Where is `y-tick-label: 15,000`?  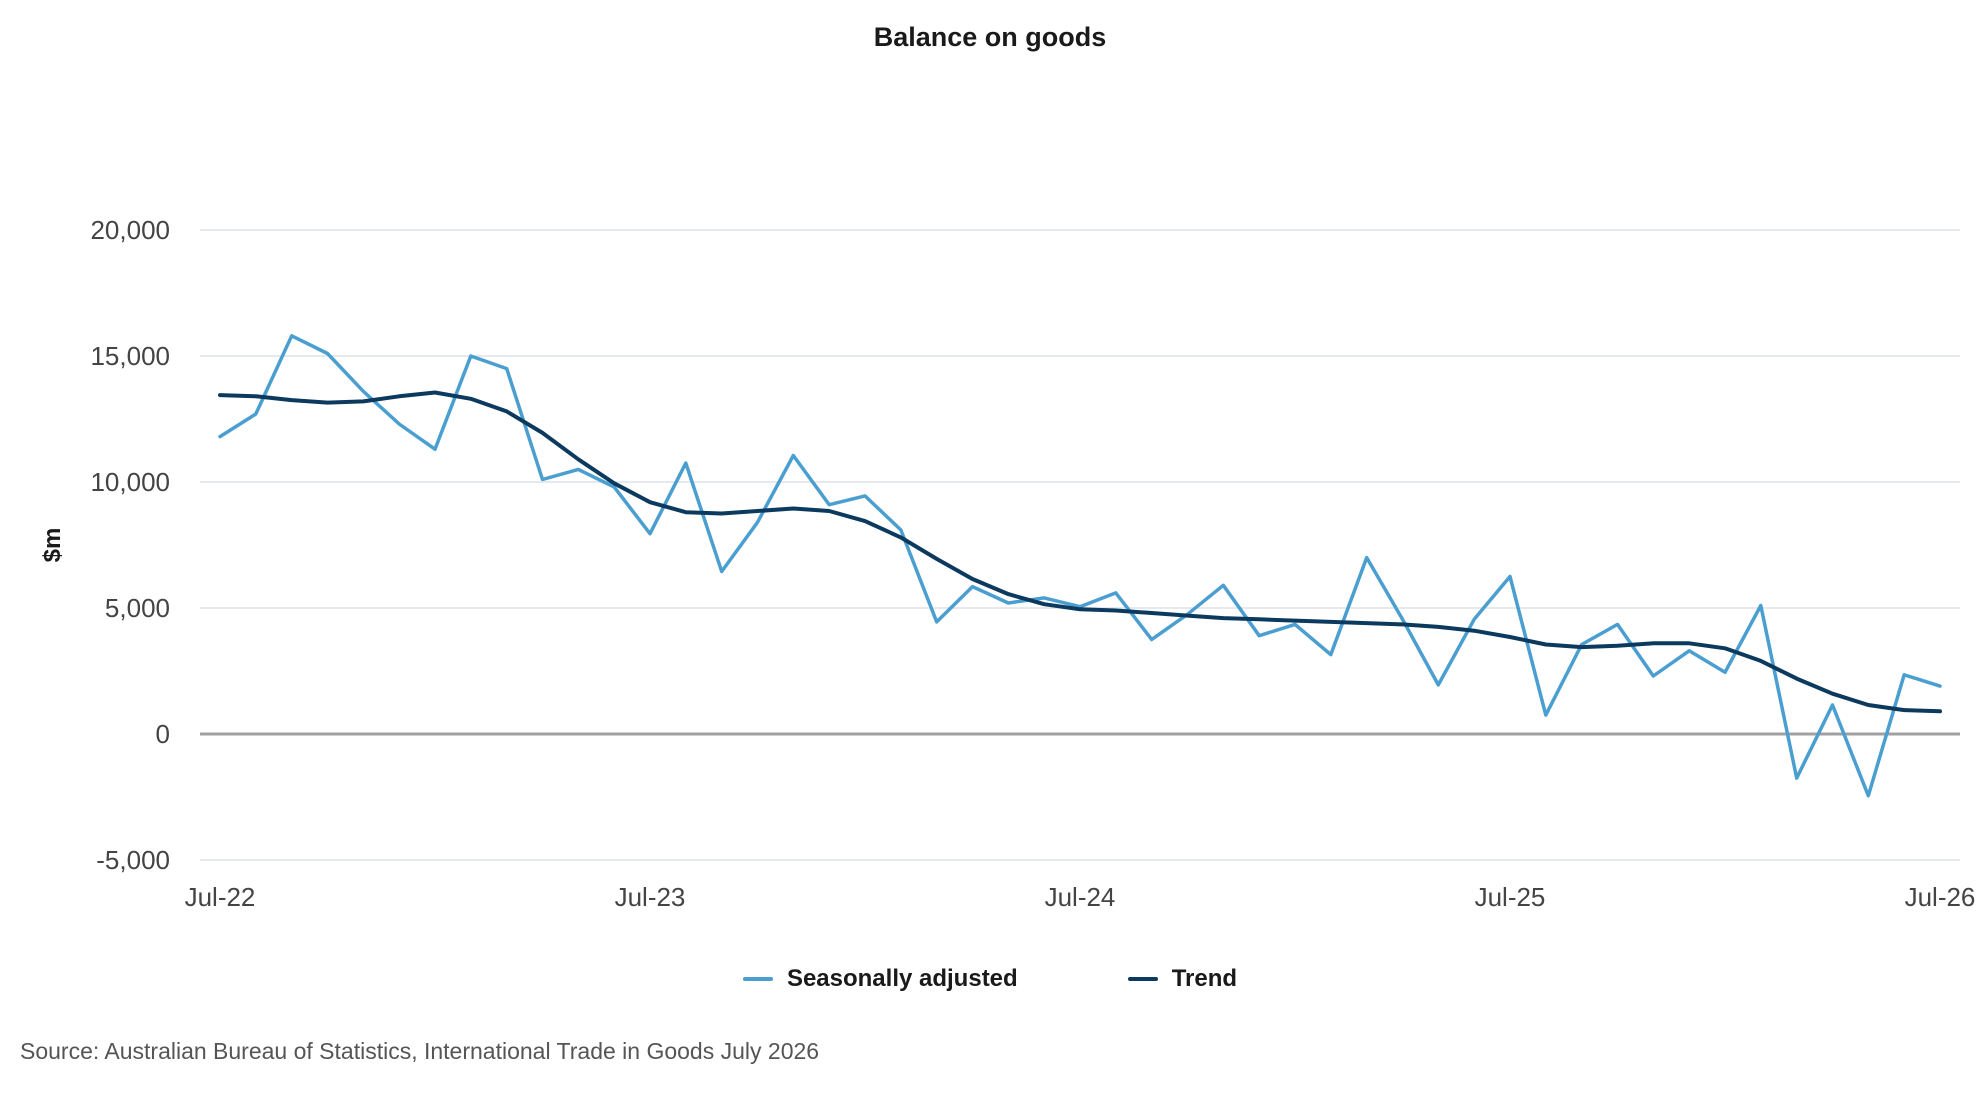 y-tick-label: 15,000 is located at coordinates (130, 356).